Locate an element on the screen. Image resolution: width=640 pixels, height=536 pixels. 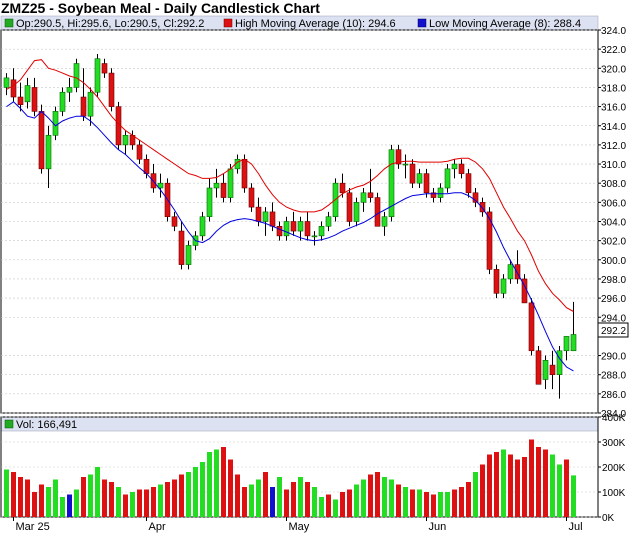
volume-tick-label: 100K is located at coordinates (614, 493).